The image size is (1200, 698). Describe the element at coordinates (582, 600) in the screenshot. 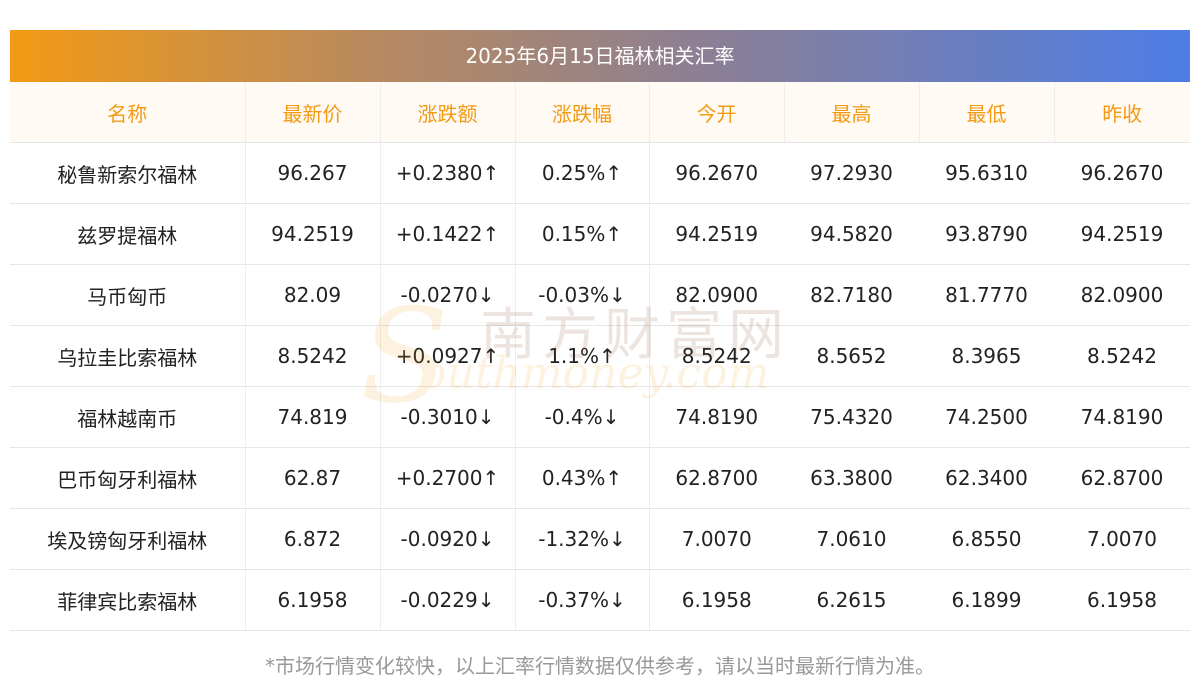

I see `change-percent-cell: -0.37%↓` at that location.